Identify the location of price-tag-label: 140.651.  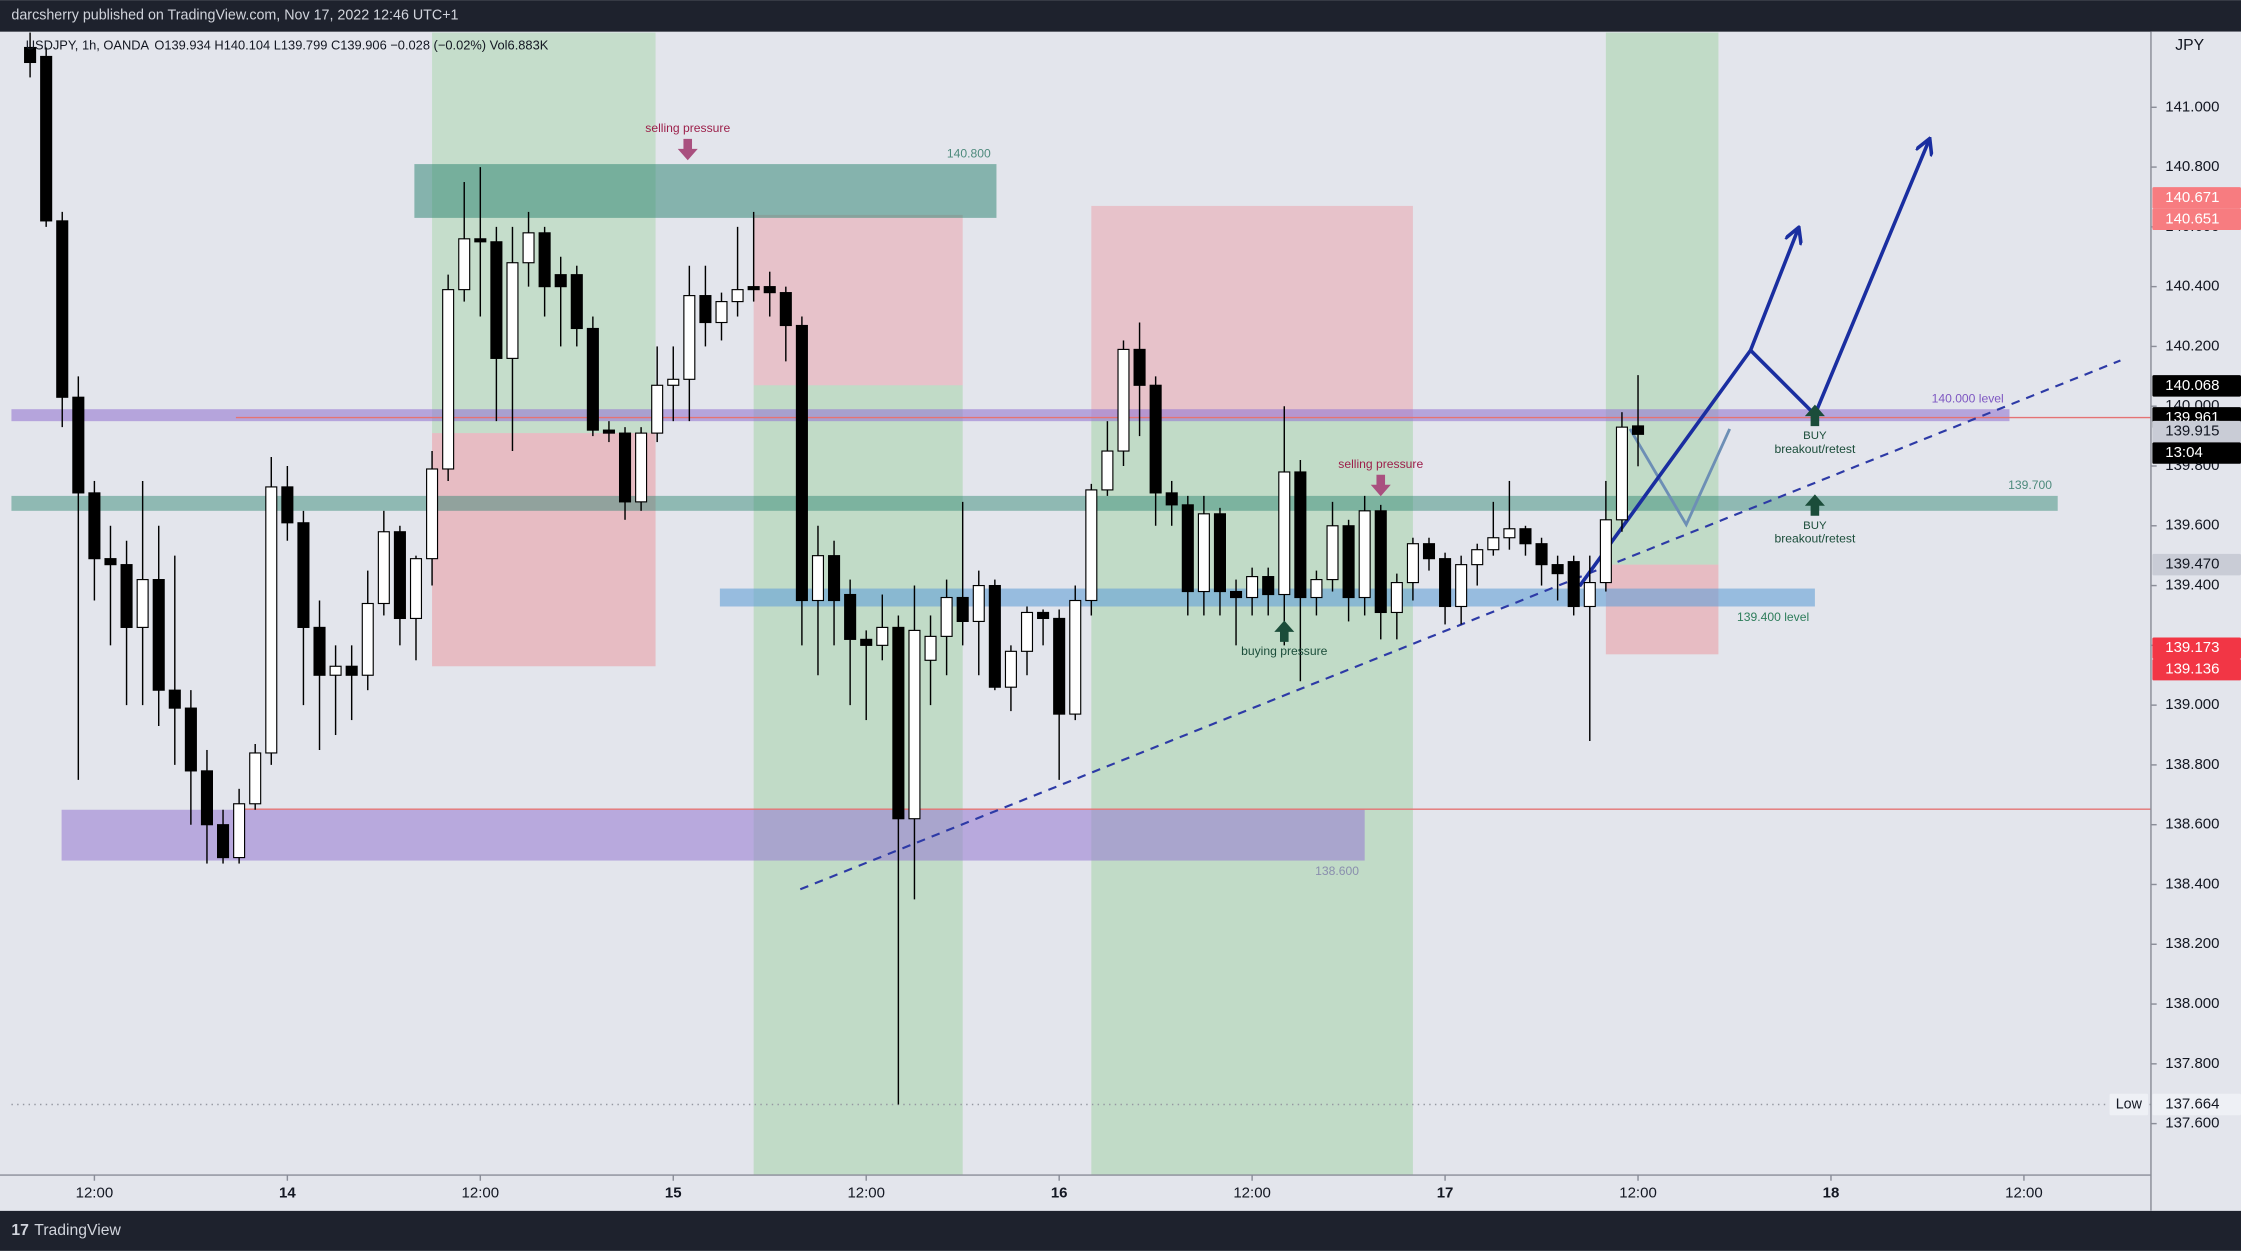
(2192, 218).